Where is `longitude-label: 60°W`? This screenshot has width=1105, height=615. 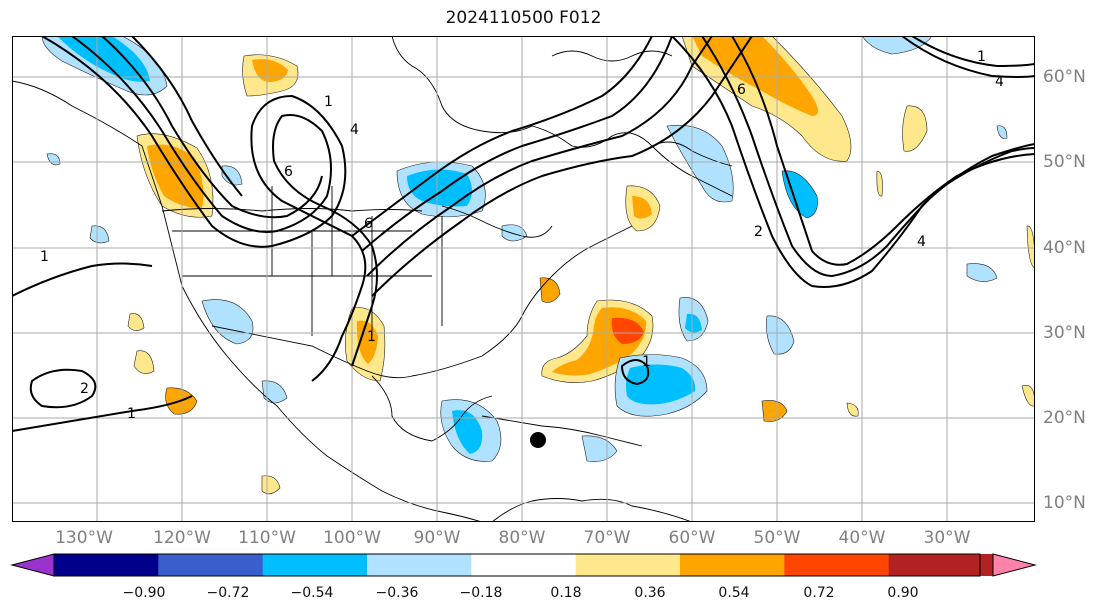
longitude-label: 60°W is located at coordinates (692, 538).